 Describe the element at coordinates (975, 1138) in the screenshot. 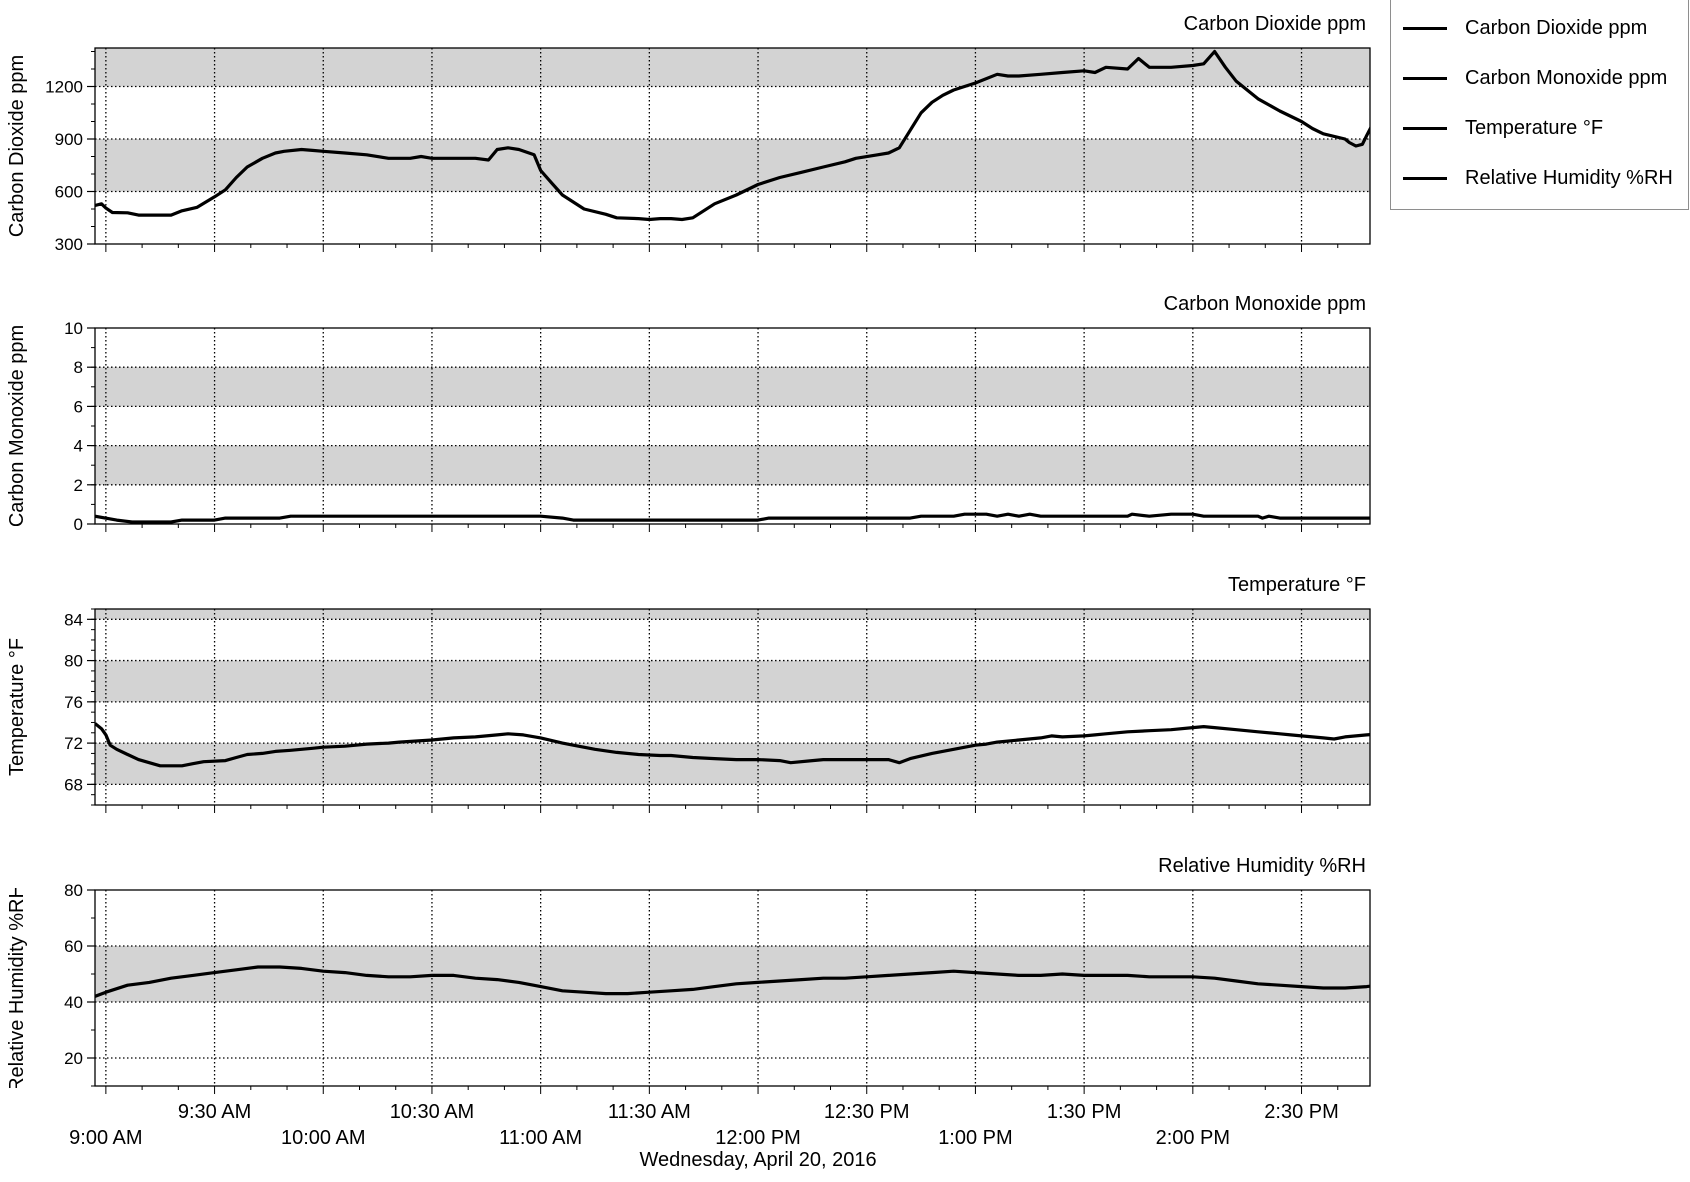

I see `x-tick-label-bottom-4: 1:00 PM` at that location.